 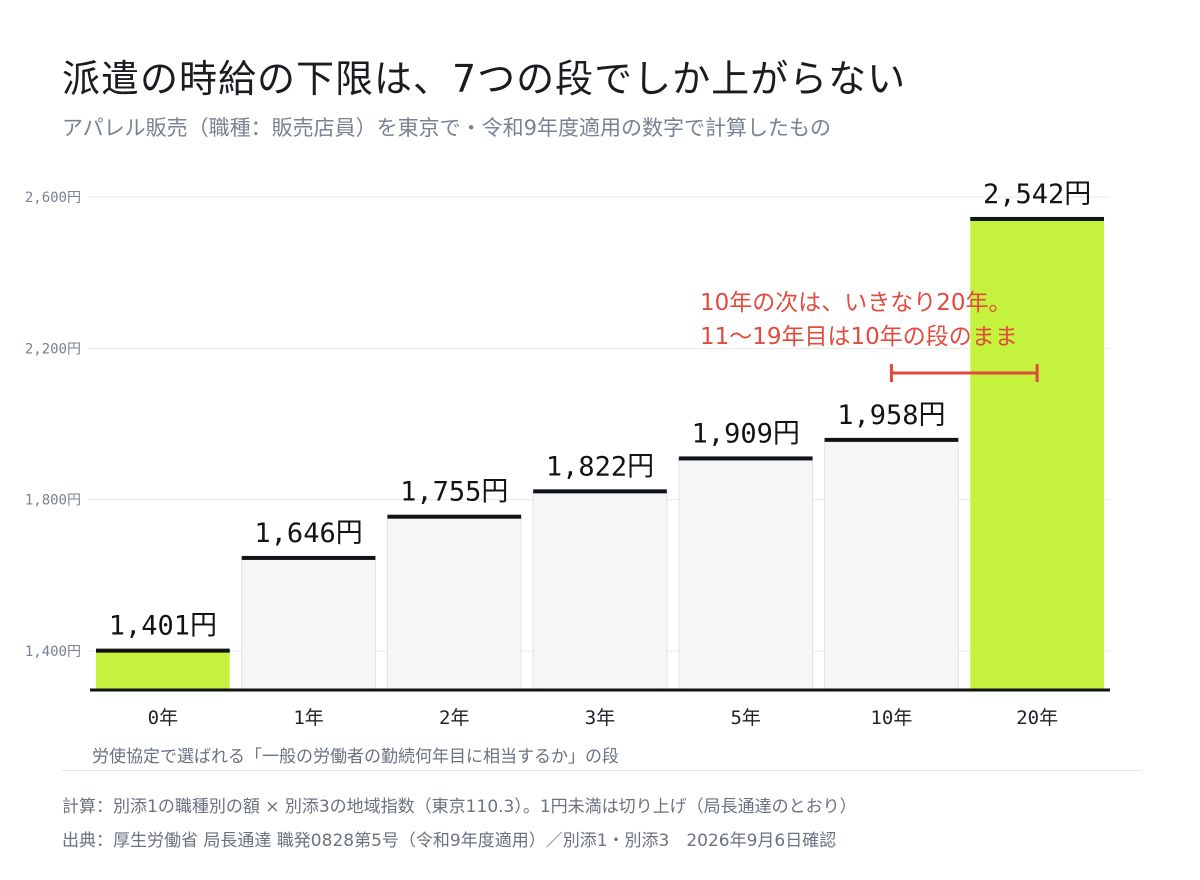 I want to click on x-tick-label: 0年, so click(x=163, y=718).